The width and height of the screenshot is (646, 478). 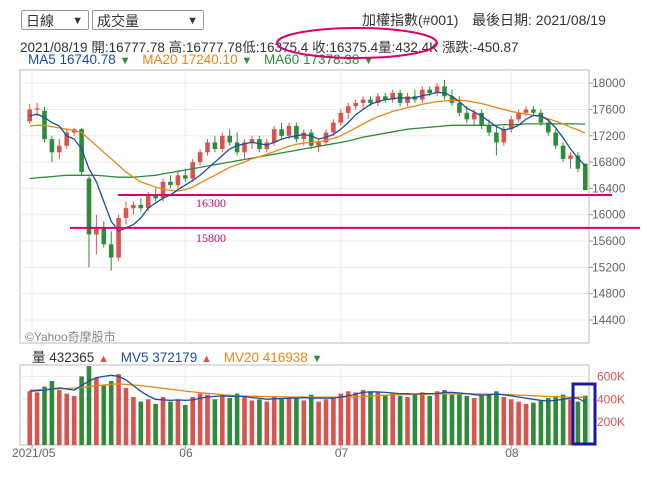 I want to click on last-date: 最後日期: 2021/08/19, so click(x=539, y=20).